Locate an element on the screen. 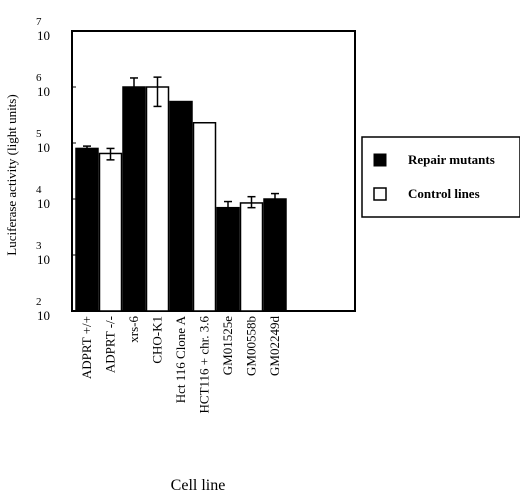  y-tick-exponent: 7 is located at coordinates (39, 22).